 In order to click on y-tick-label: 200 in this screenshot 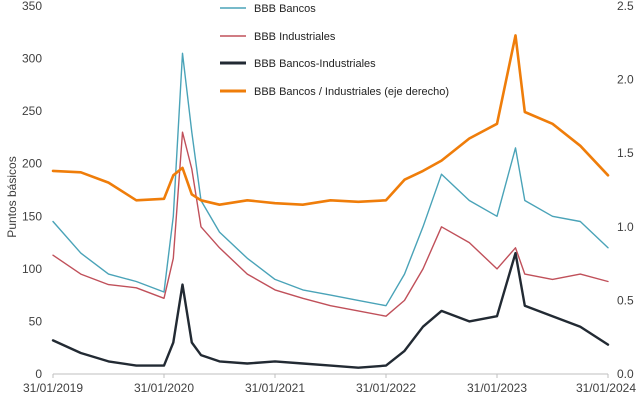, I will do `click(32, 164)`.